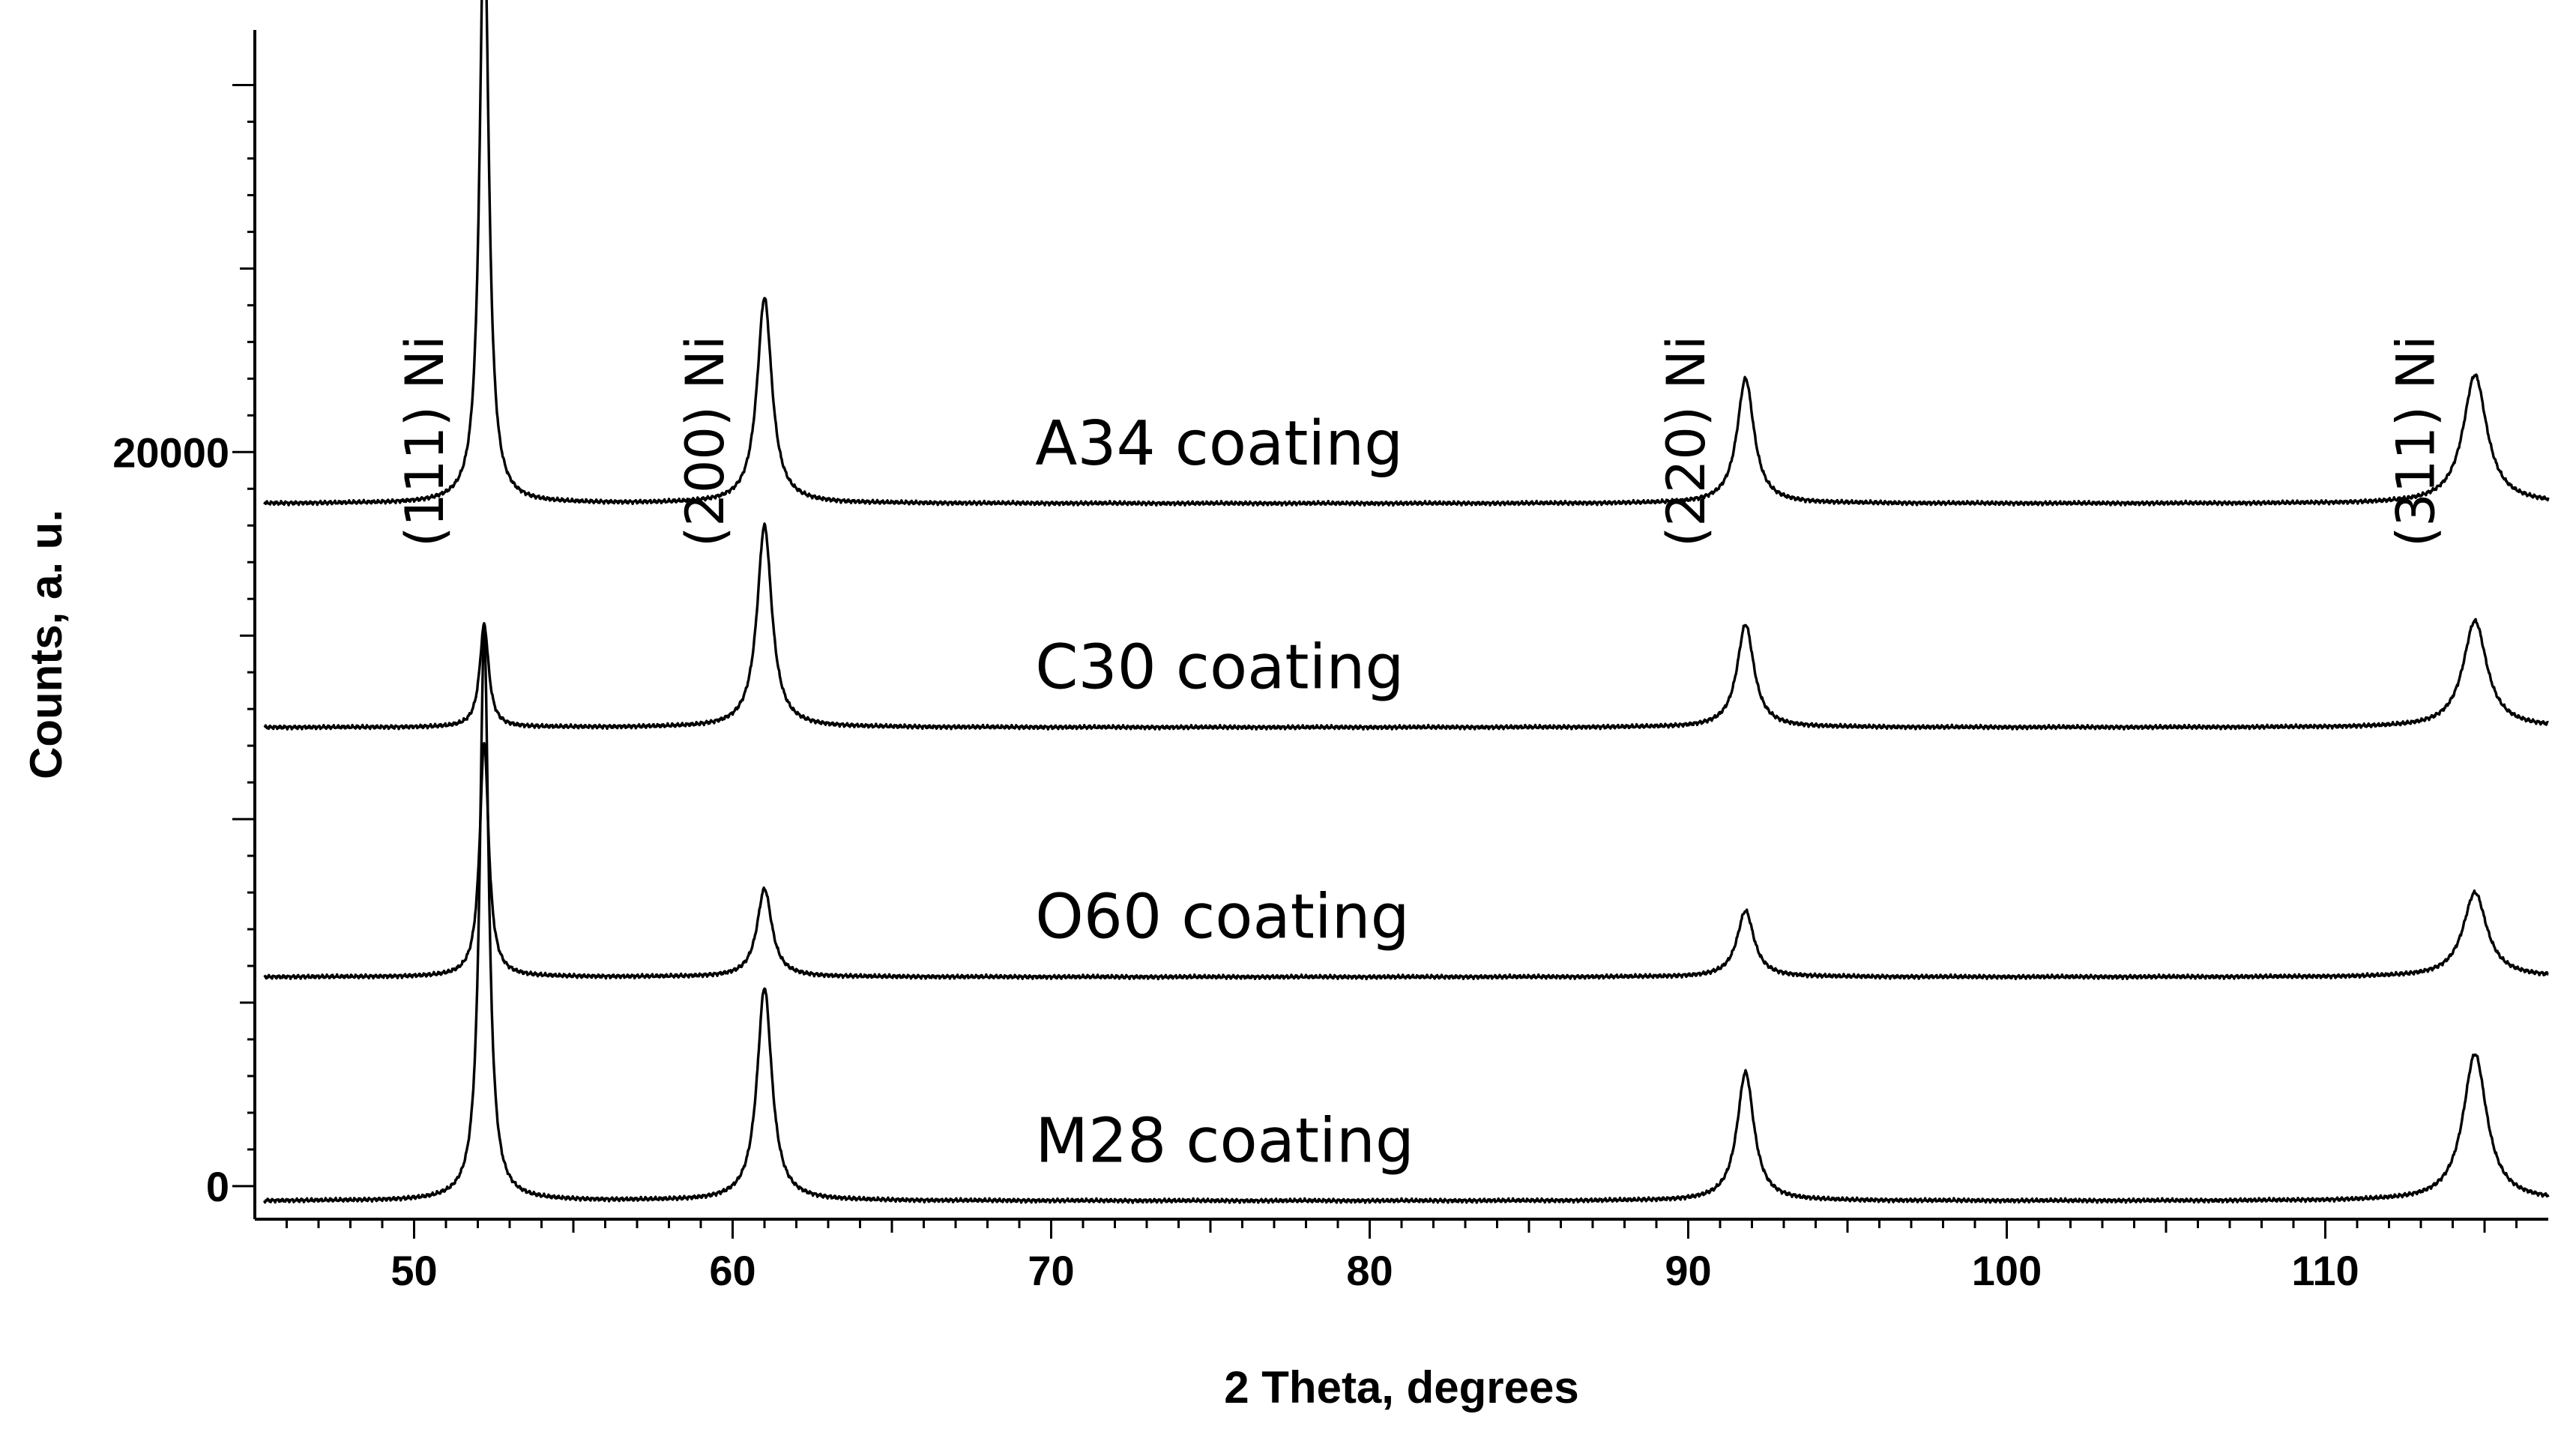  I want to click on x-tick-label: 90, so click(1688, 1270).